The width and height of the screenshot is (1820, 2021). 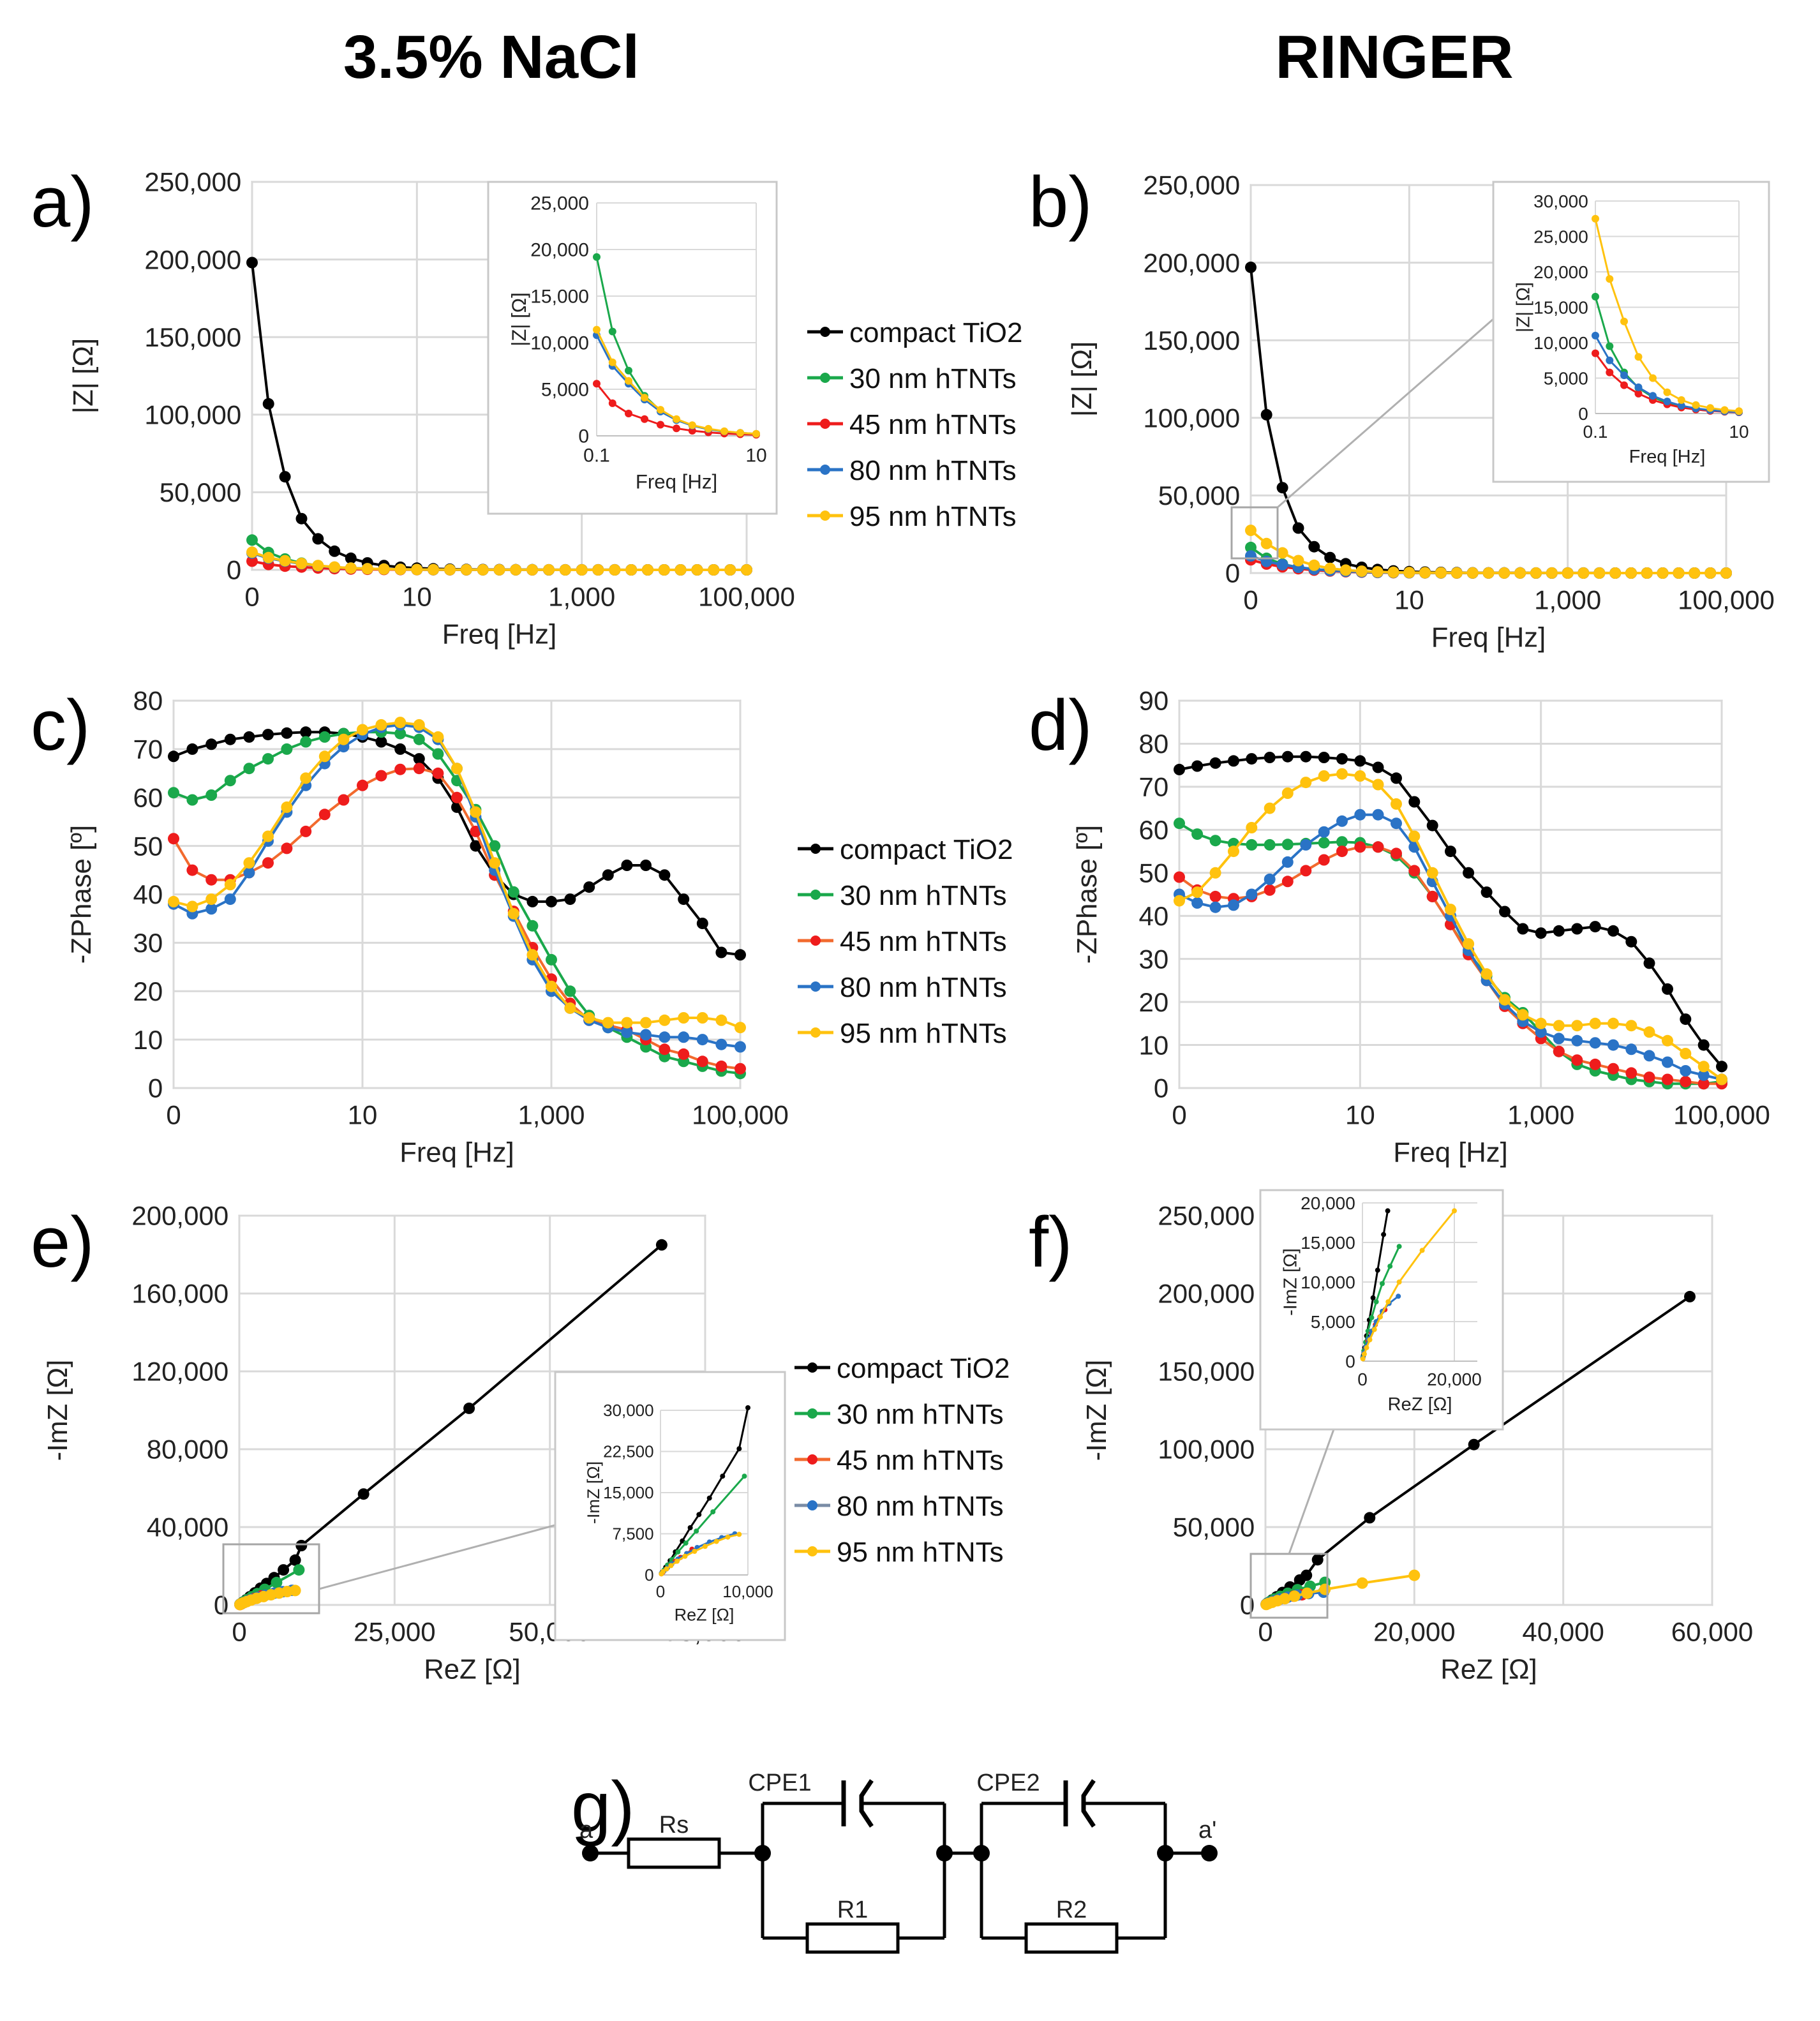 I want to click on terminal-a-prime, so click(x=1209, y=1853).